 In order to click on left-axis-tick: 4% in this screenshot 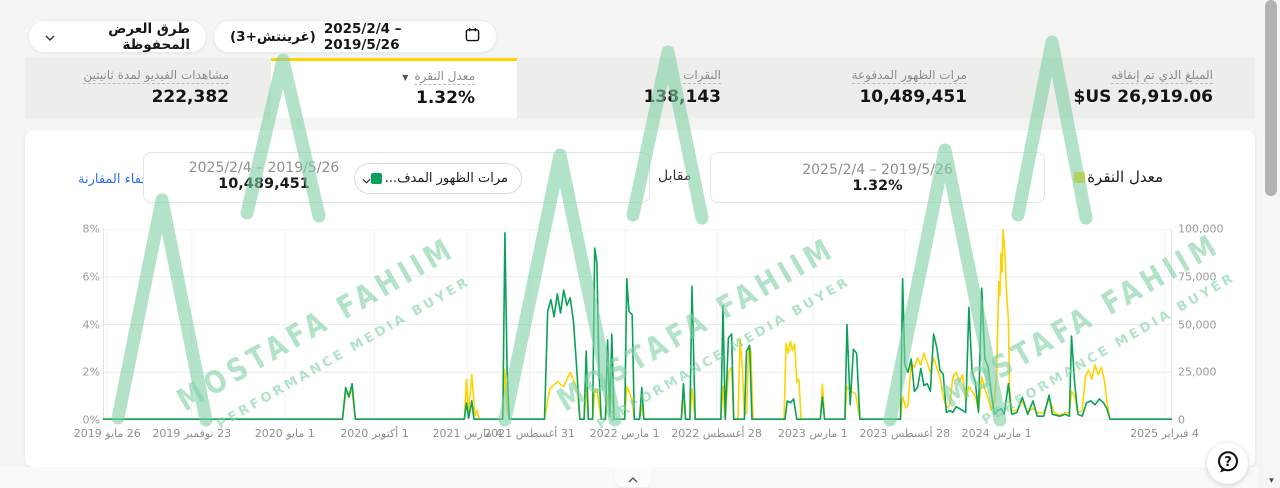, I will do `click(91, 324)`.